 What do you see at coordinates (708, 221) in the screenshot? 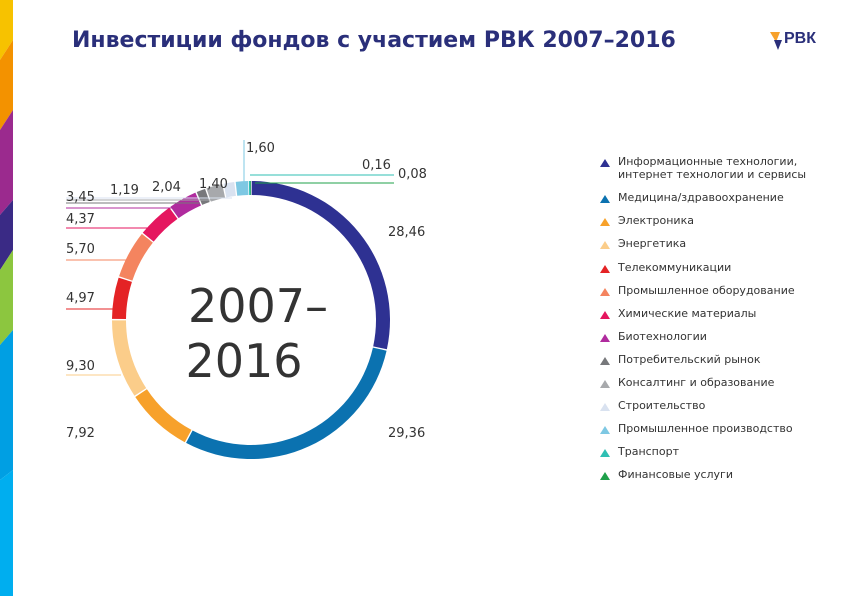
I see `legend-item-3: Электроника` at bounding box center [708, 221].